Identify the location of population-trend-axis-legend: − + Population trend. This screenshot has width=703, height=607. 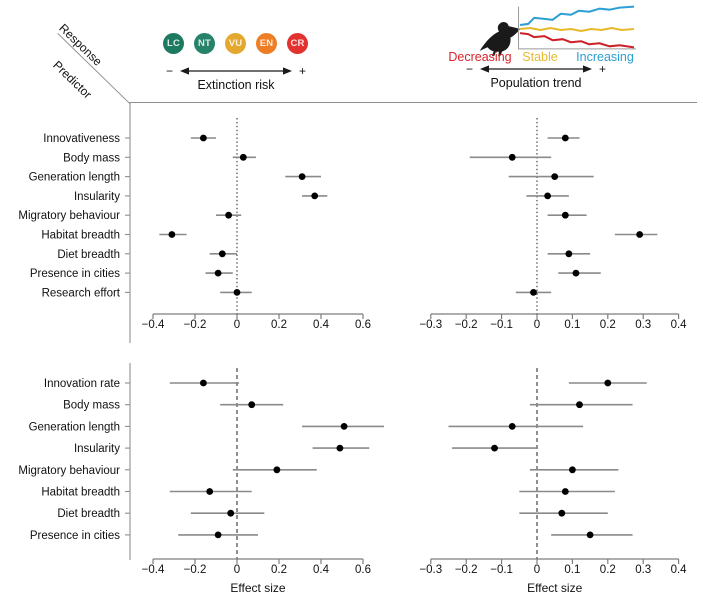
(536, 76).